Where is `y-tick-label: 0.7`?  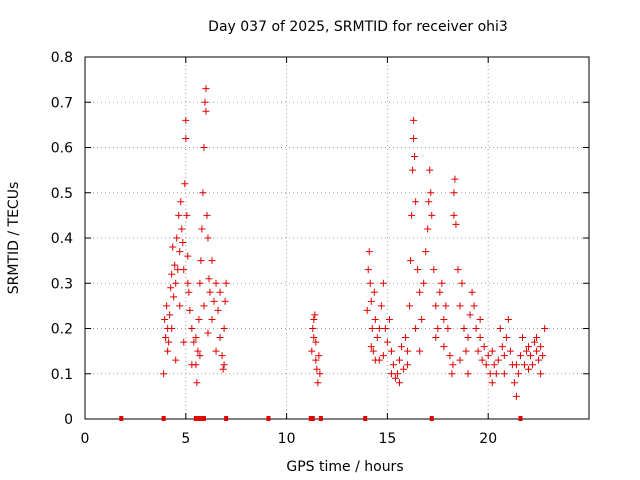 y-tick-label: 0.7 is located at coordinates (62, 103).